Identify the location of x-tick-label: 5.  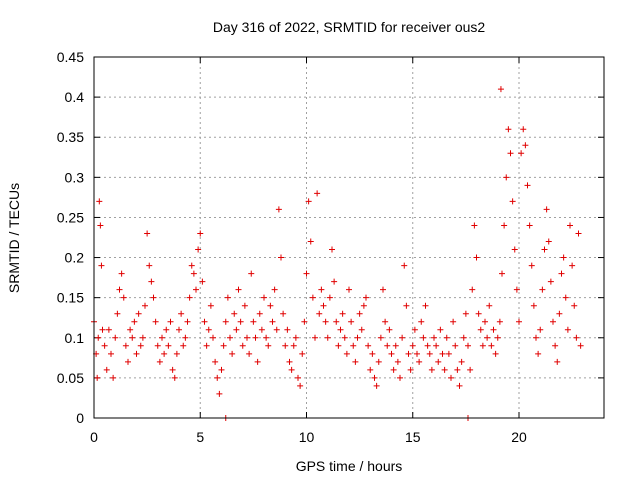
(200, 437).